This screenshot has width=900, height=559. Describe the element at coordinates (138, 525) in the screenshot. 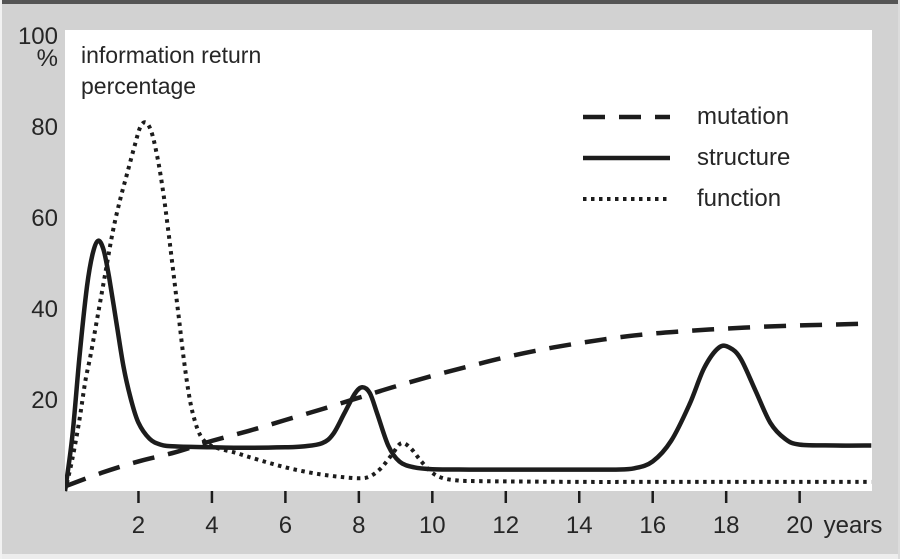

I see `x-axis-tick-label: 2` at that location.